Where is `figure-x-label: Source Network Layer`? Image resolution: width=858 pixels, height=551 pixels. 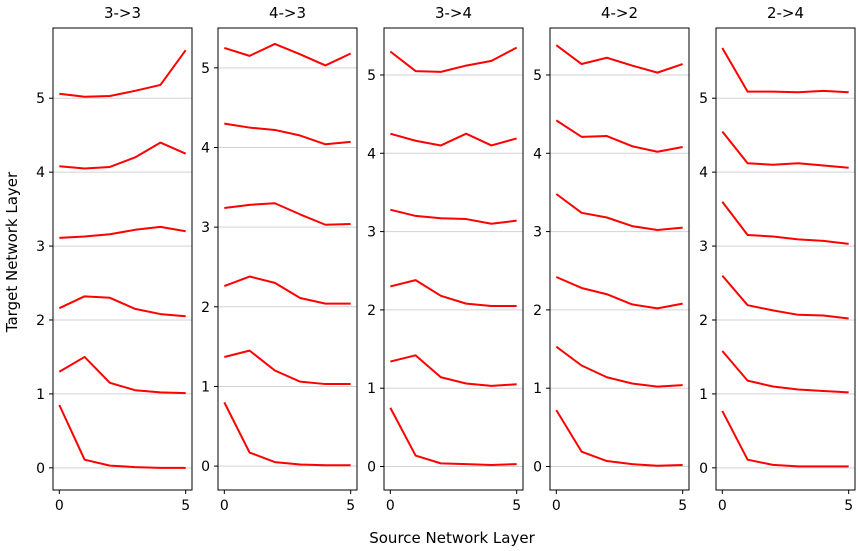
figure-x-label: Source Network Layer is located at coordinates (452, 538).